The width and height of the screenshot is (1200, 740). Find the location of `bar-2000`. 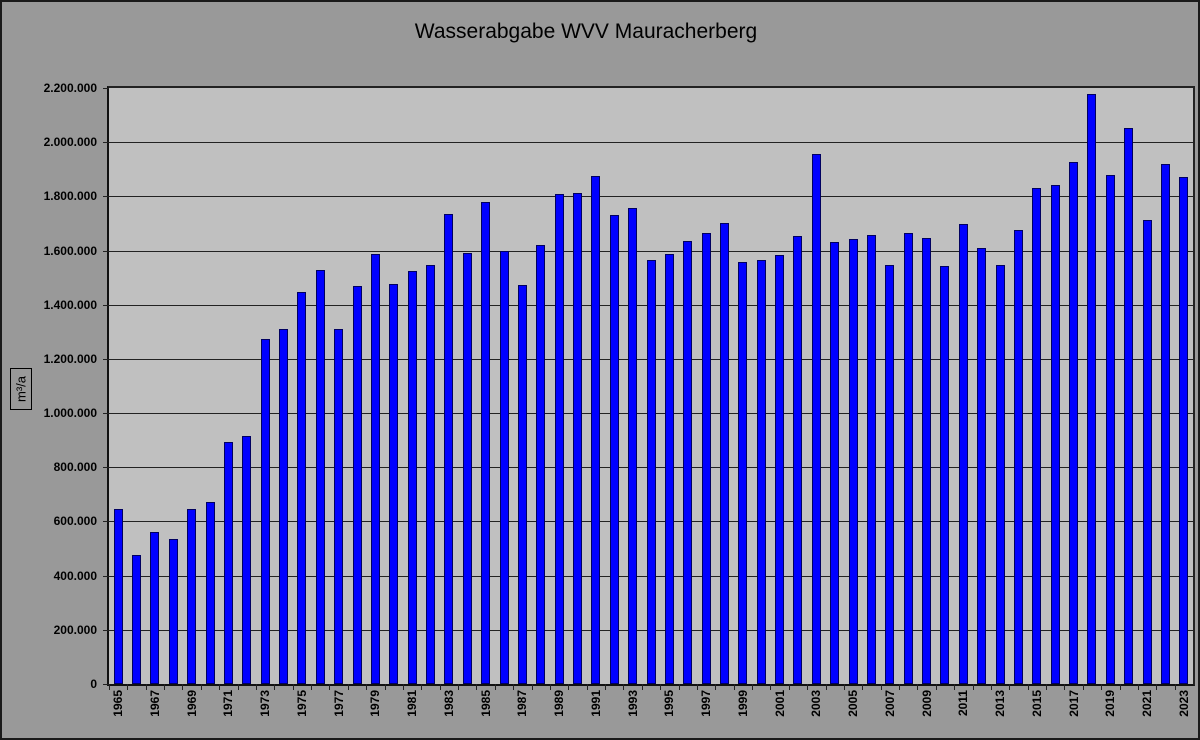

bar-2000 is located at coordinates (761, 472).